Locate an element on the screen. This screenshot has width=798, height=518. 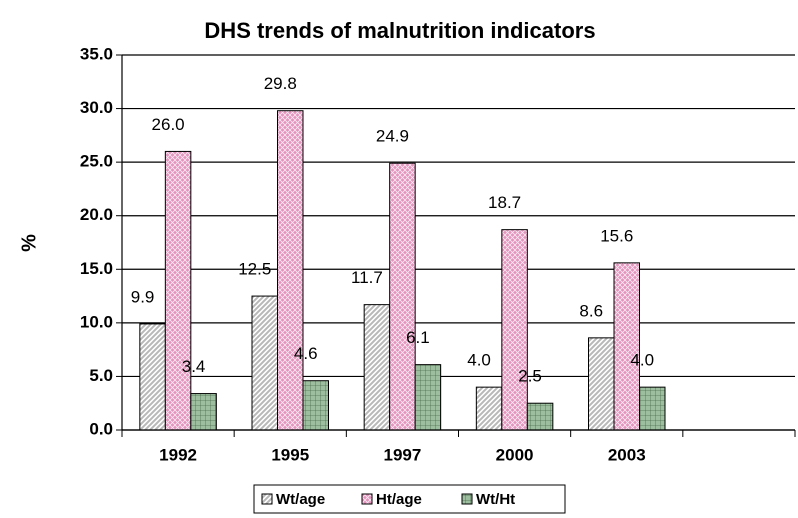
value-label: 9.9 is located at coordinates (143, 296).